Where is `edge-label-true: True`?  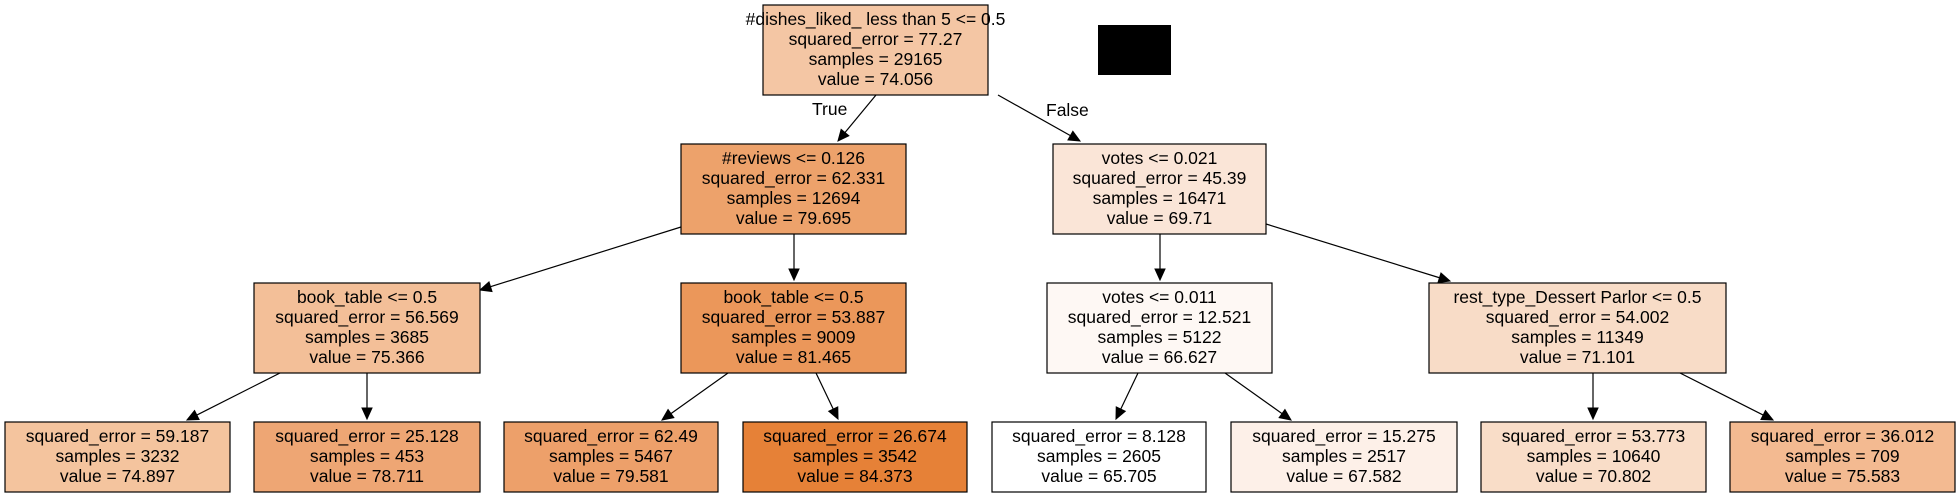
edge-label-true: True is located at coordinates (829, 109).